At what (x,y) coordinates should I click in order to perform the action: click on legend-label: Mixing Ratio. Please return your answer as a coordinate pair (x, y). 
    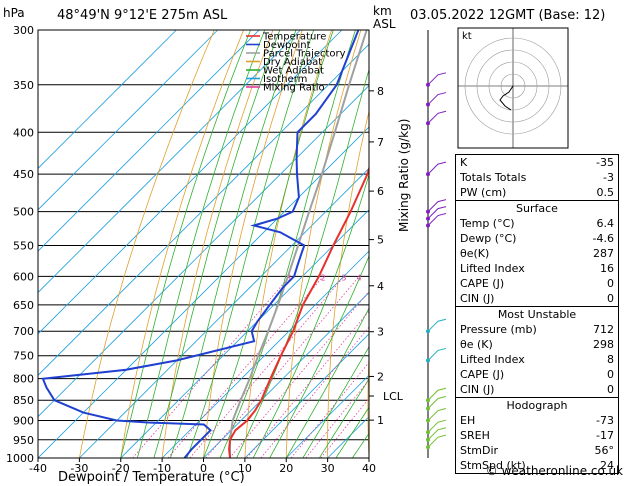
    Looking at the image, I should click on (294, 88).